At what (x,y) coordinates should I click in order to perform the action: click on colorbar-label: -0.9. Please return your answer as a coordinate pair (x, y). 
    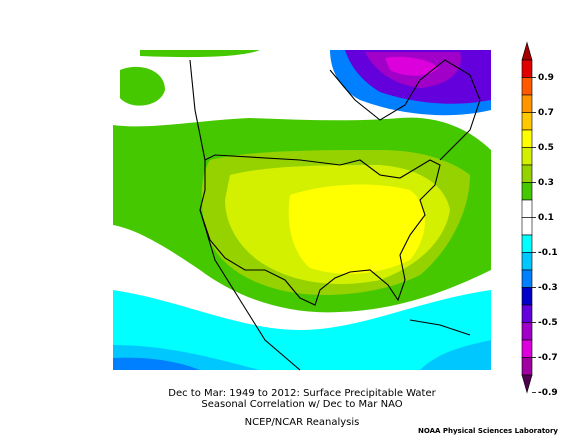
    Looking at the image, I should click on (548, 393).